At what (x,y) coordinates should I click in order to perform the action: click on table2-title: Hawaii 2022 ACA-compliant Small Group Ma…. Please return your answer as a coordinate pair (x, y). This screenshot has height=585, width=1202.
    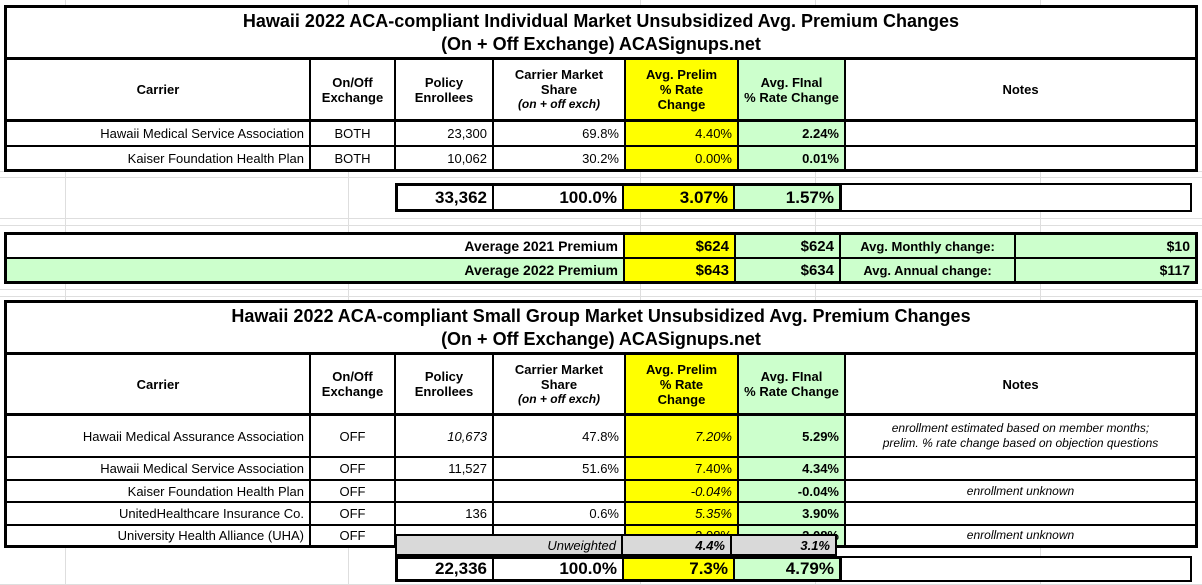
    Looking at the image, I should click on (601, 329).